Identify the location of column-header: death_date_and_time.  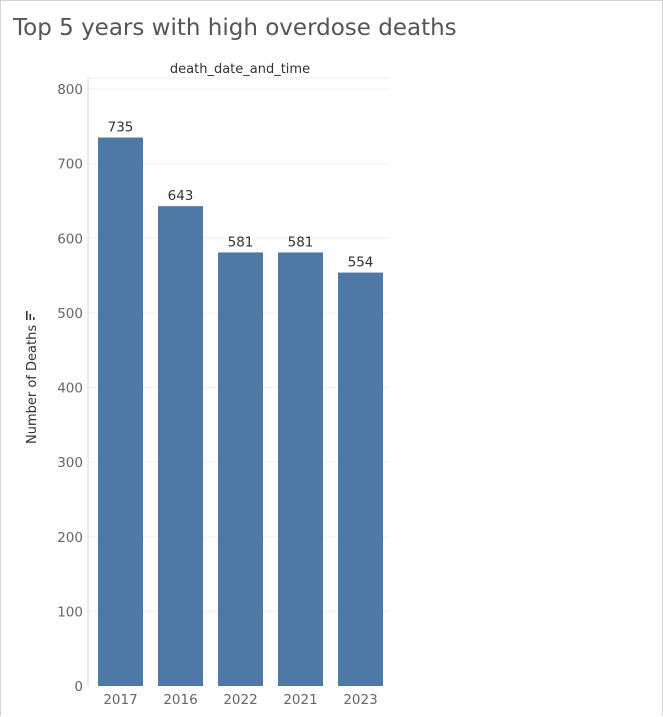
(240, 69).